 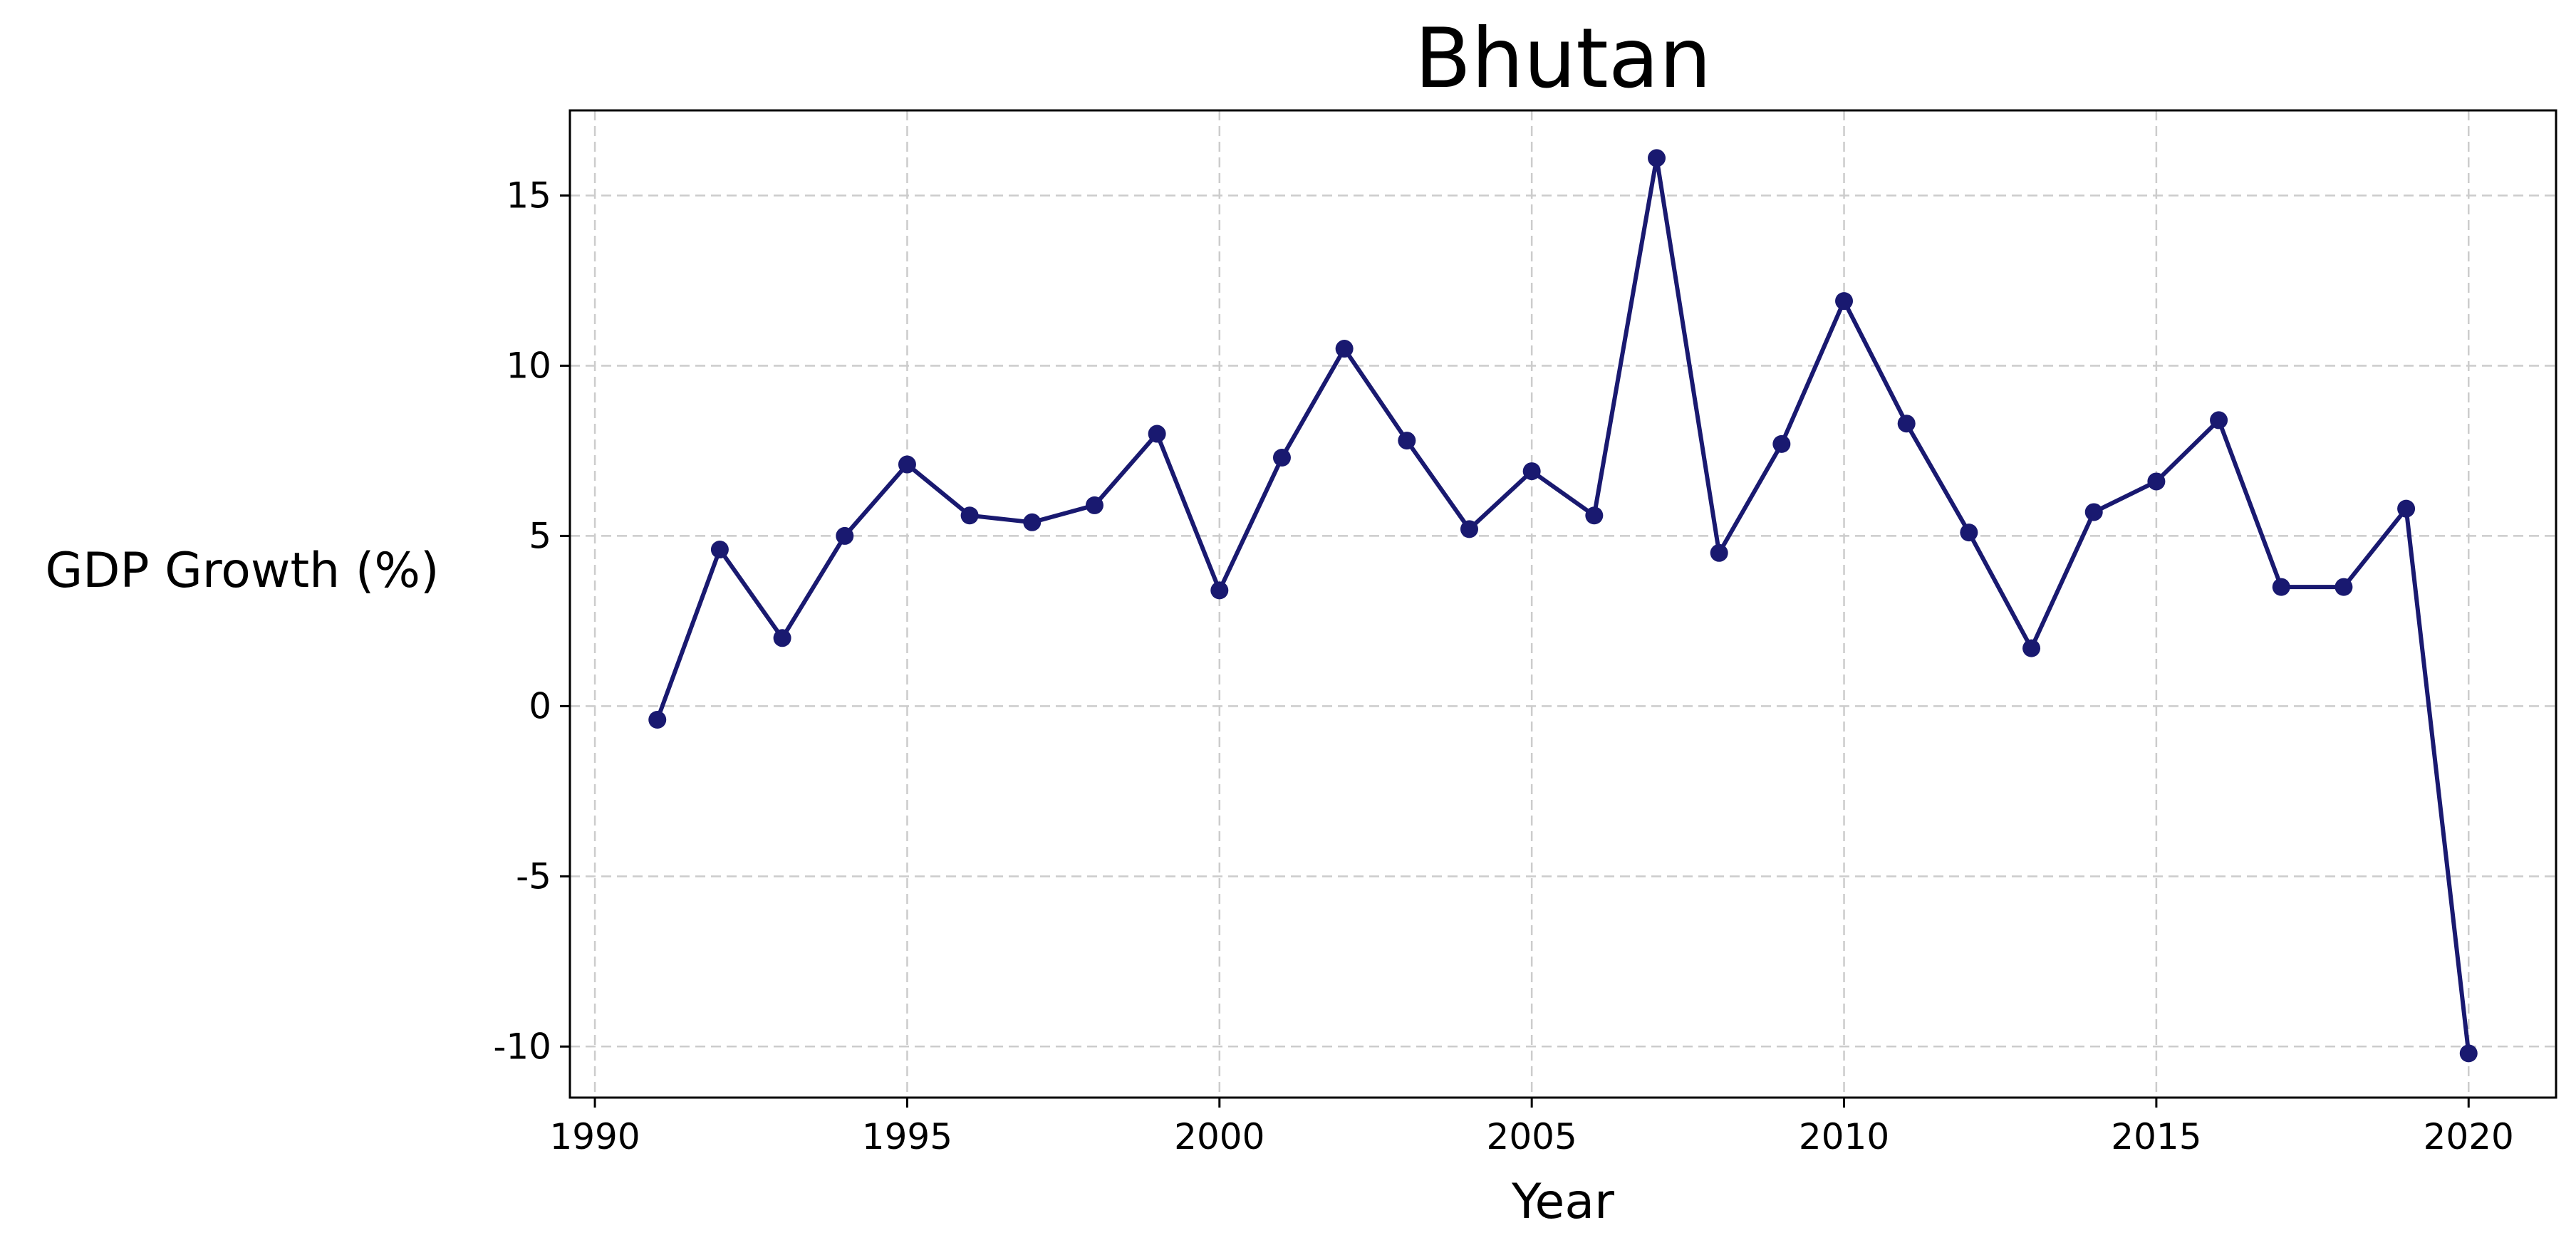 I want to click on y-tick-label: 15, so click(x=528, y=195).